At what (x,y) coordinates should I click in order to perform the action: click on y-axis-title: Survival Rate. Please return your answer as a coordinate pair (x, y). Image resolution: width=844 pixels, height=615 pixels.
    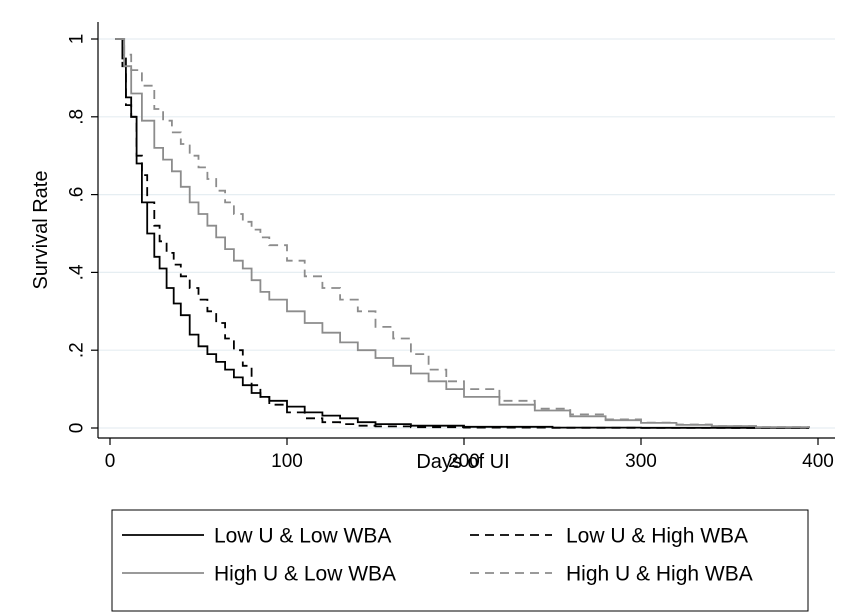
    Looking at the image, I should click on (41, 230).